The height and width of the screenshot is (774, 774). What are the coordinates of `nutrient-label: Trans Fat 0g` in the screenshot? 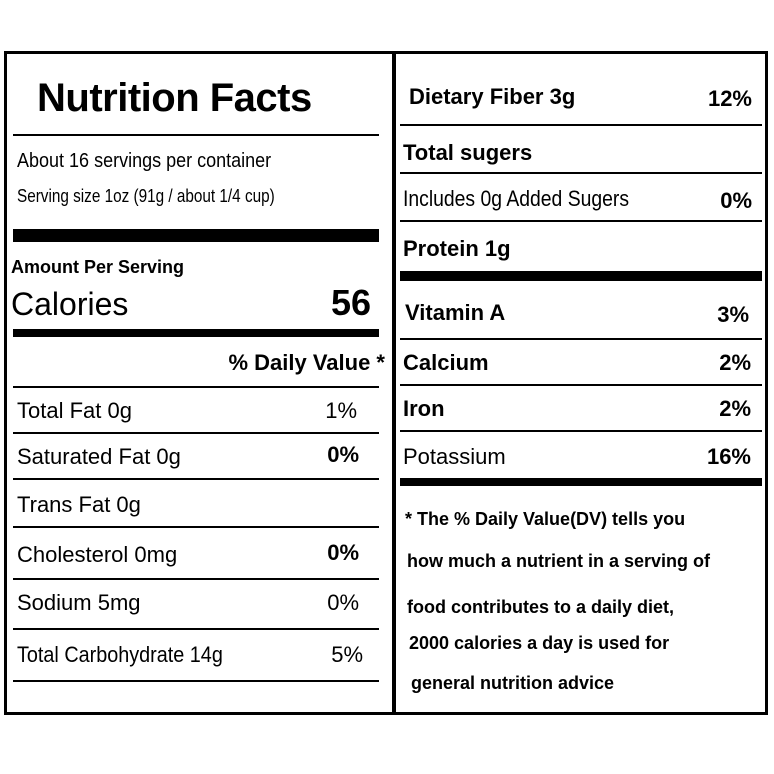 It's located at (79, 504).